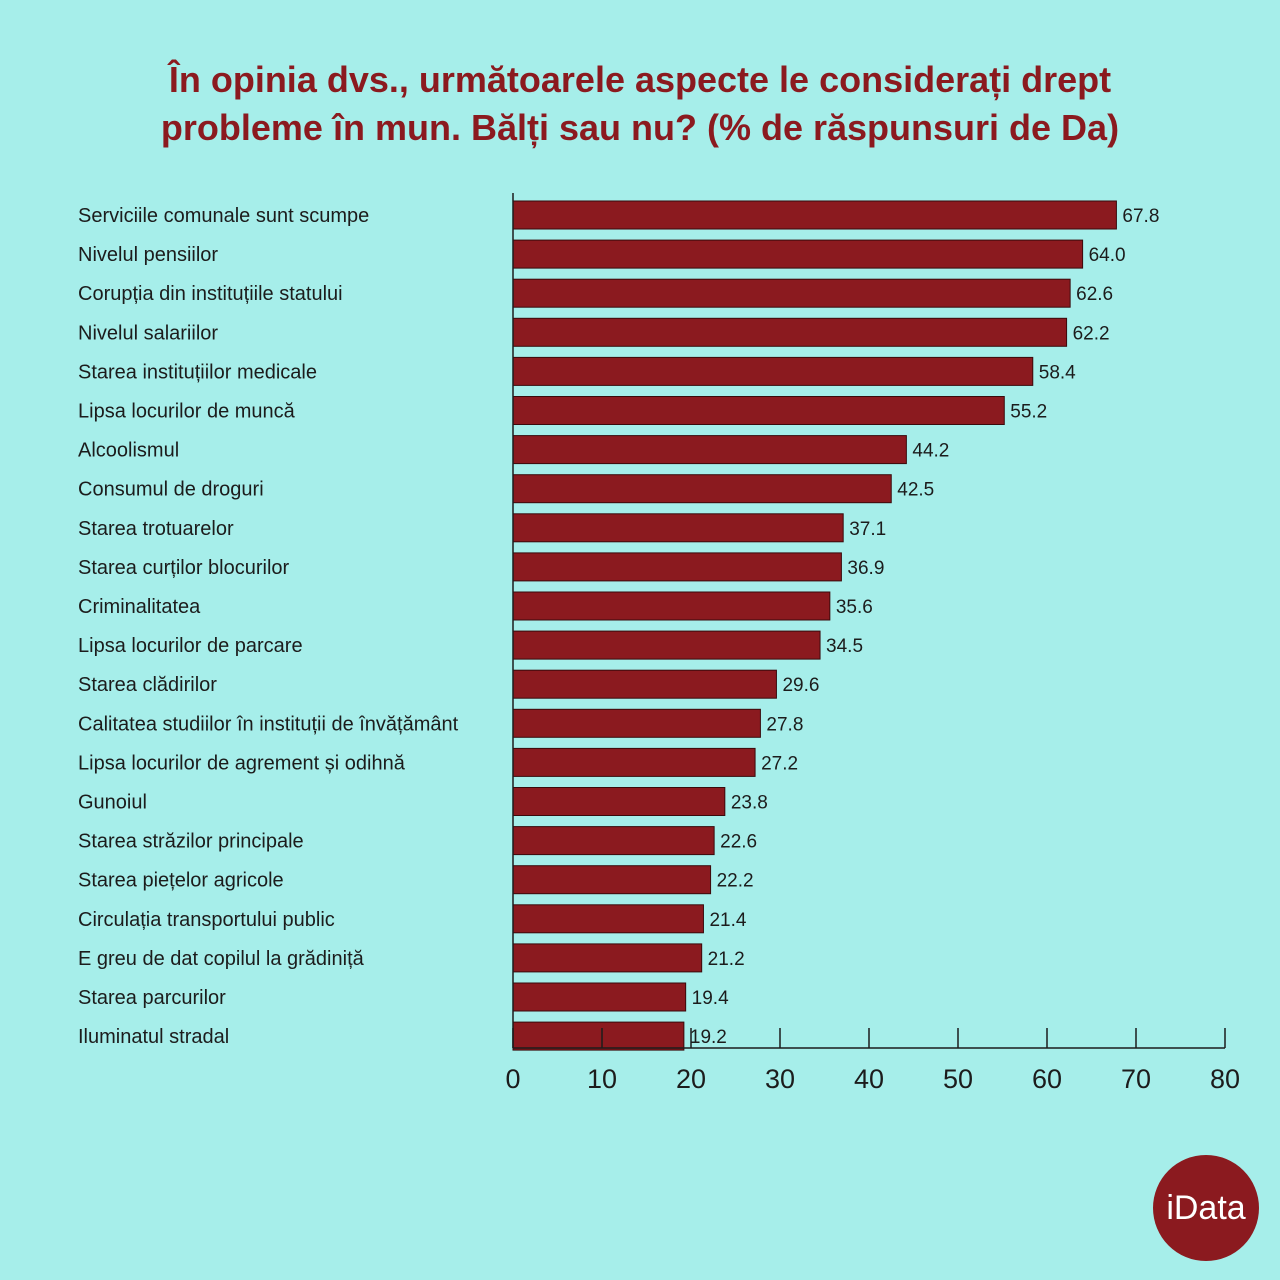  What do you see at coordinates (152, 998) in the screenshot?
I see `category-label: Starea parcurilor` at bounding box center [152, 998].